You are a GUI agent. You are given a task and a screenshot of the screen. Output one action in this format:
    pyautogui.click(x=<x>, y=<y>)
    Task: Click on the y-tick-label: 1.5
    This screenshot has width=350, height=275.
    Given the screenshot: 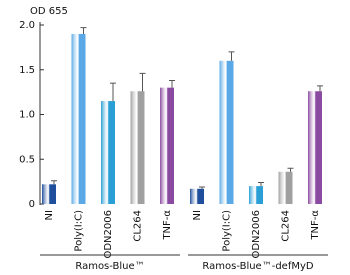 What is the action you would take?
    pyautogui.click(x=27, y=70)
    